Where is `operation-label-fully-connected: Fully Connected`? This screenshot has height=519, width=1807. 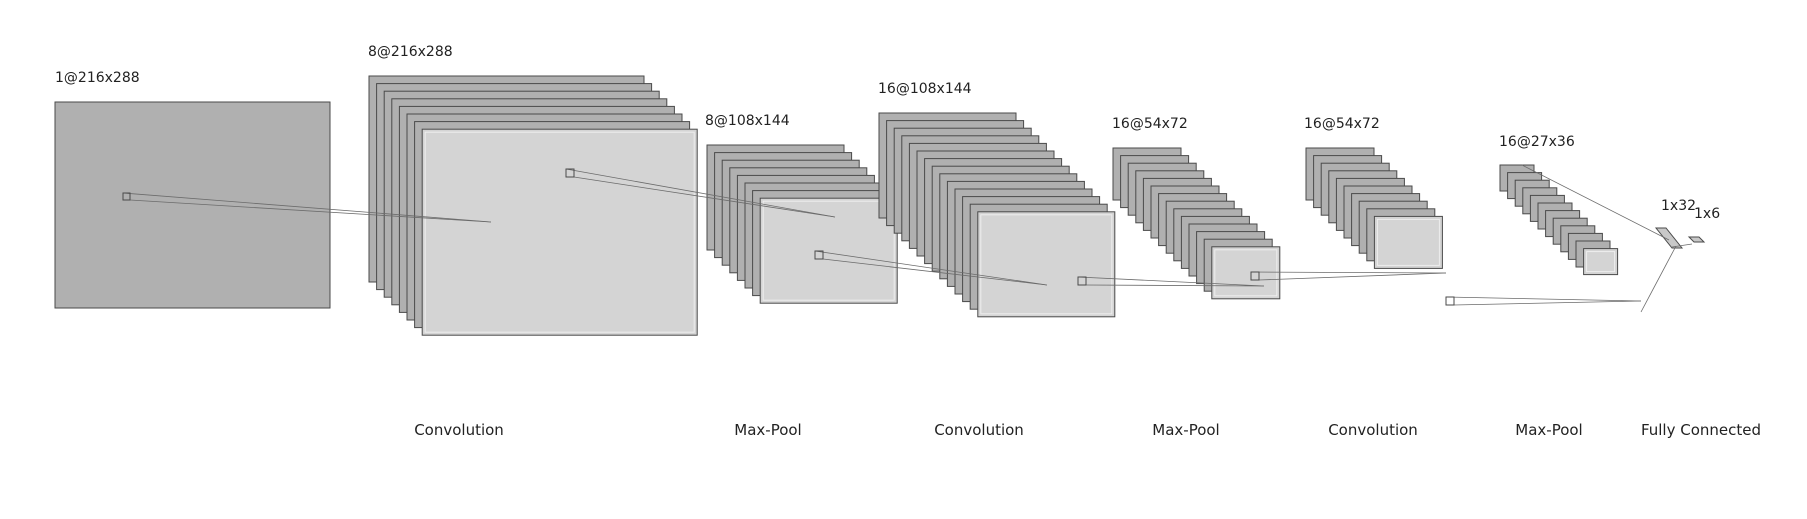 operation-label-fully-connected: Fully Connected is located at coordinates (1701, 430).